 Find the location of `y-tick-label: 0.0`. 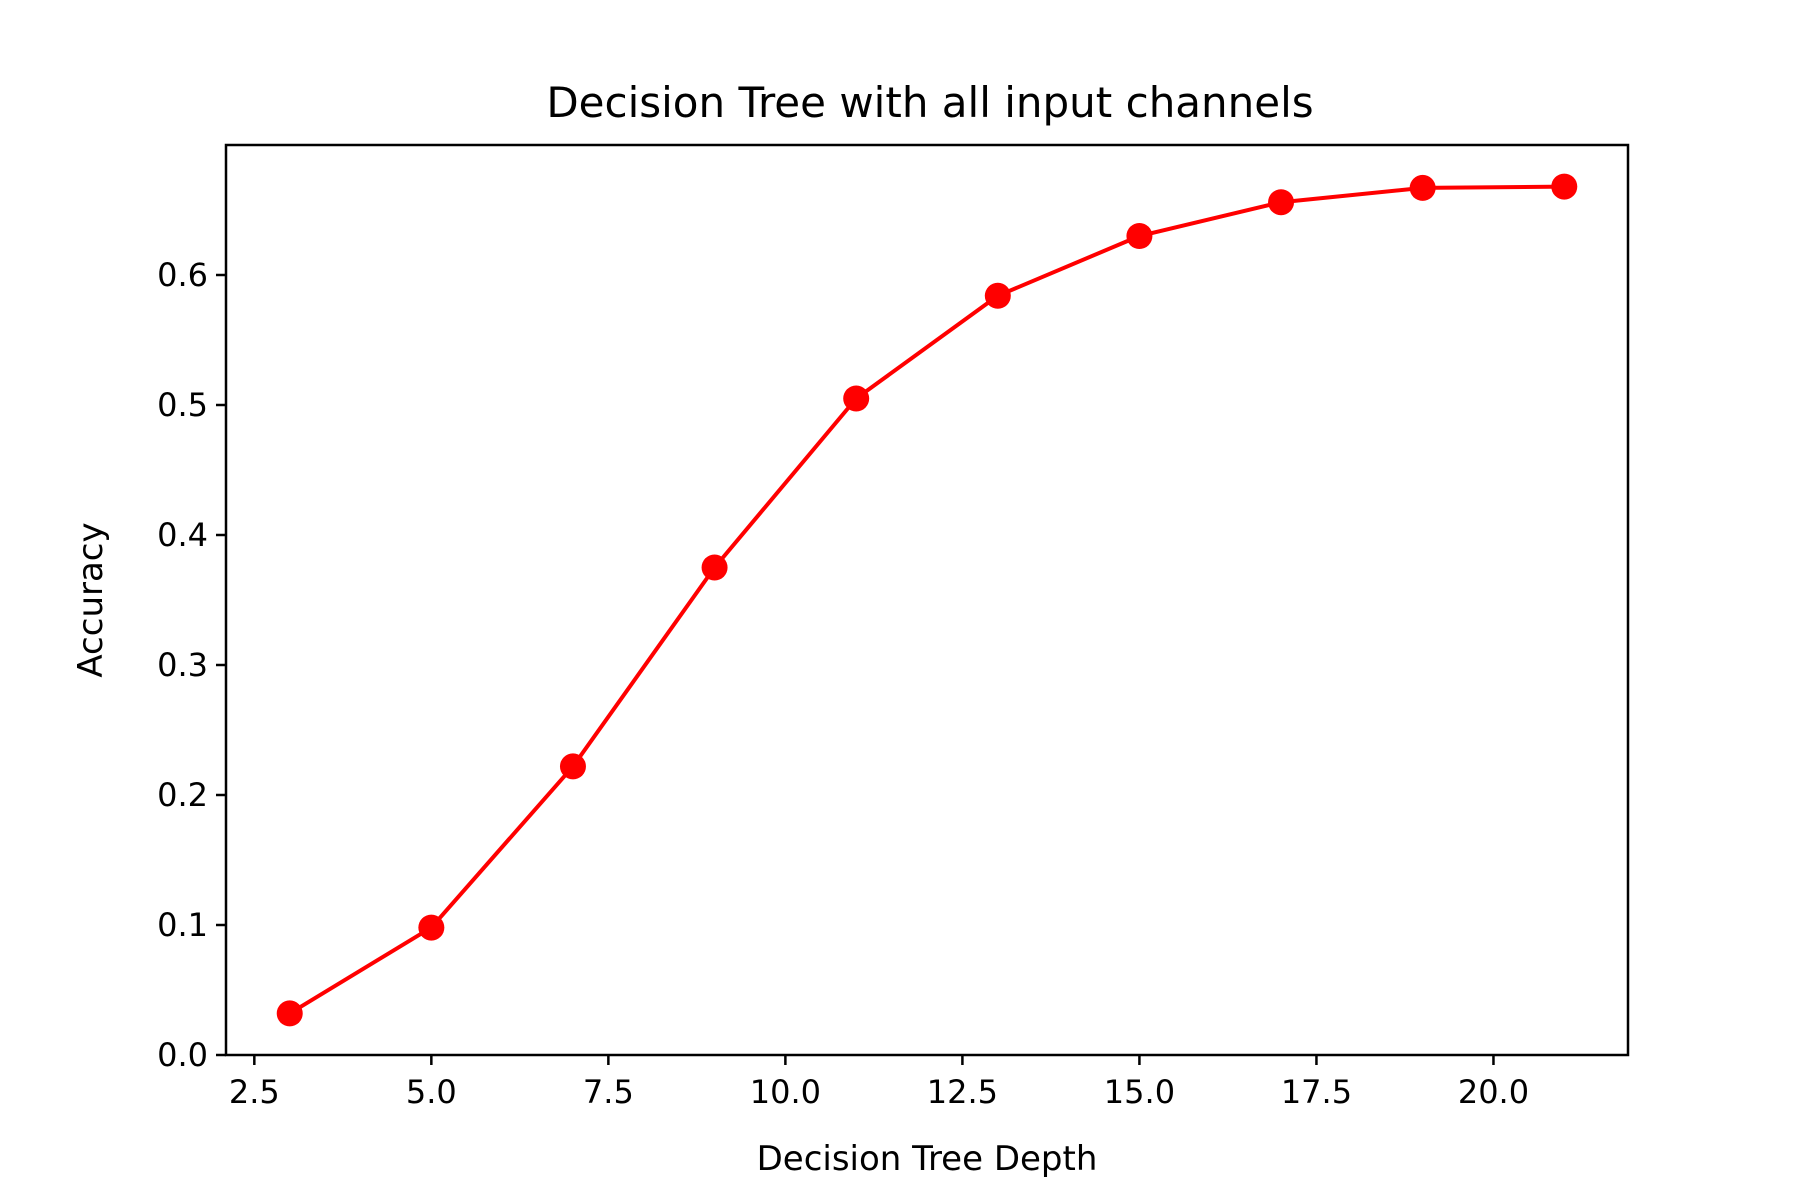

y-tick-label: 0.0 is located at coordinates (182, 1055).